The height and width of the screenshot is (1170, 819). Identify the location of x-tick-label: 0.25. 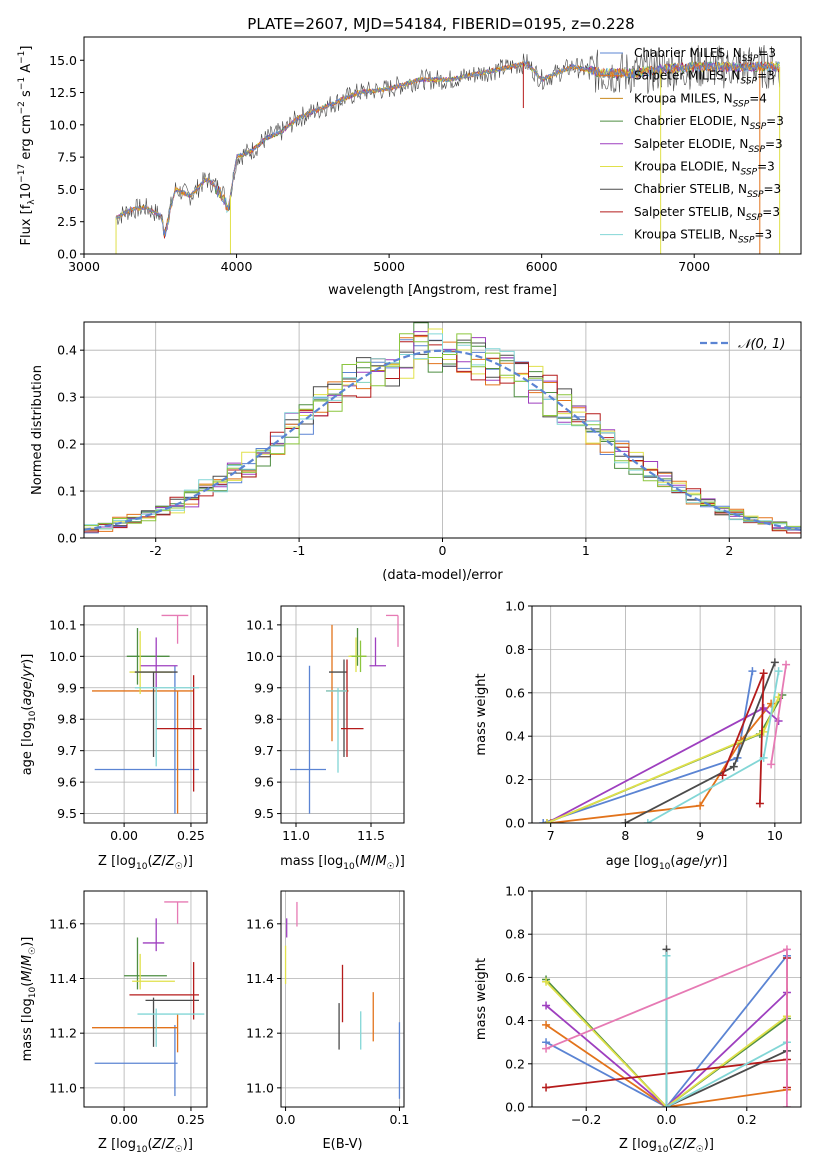
(191, 1119).